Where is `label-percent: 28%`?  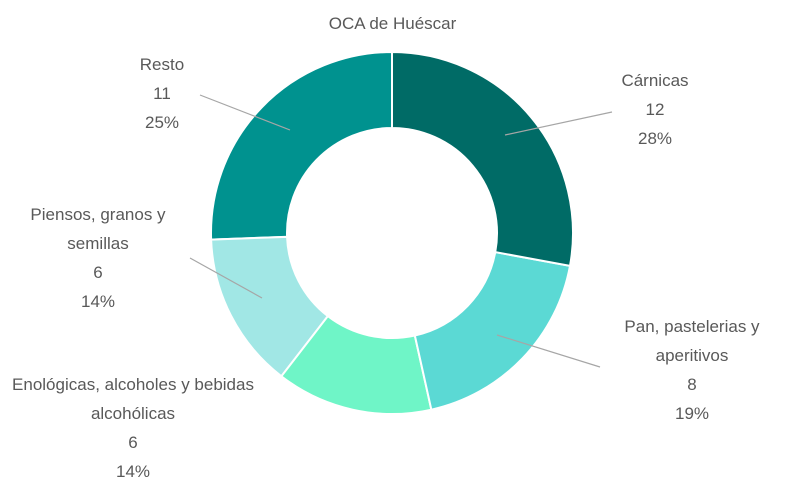 label-percent: 28% is located at coordinates (655, 138).